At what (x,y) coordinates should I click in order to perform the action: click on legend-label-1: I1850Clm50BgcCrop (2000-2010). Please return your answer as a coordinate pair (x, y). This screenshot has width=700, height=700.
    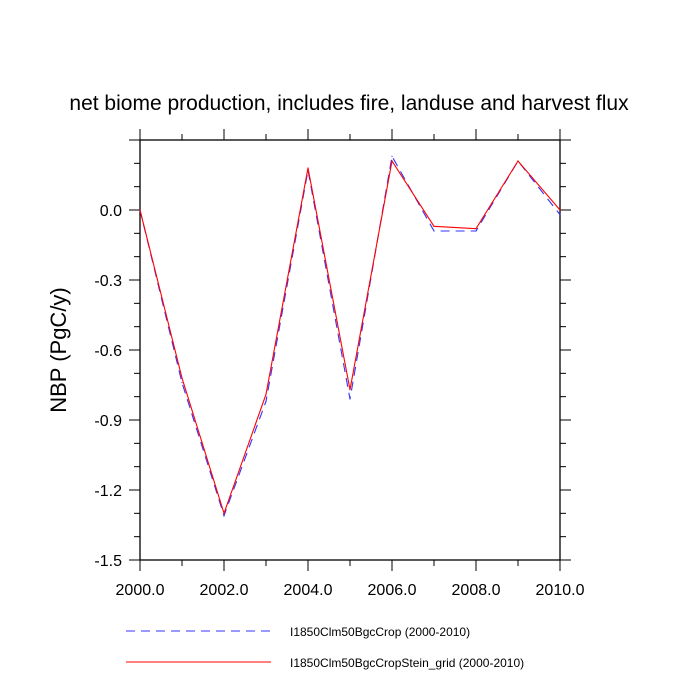
    Looking at the image, I should click on (380, 632).